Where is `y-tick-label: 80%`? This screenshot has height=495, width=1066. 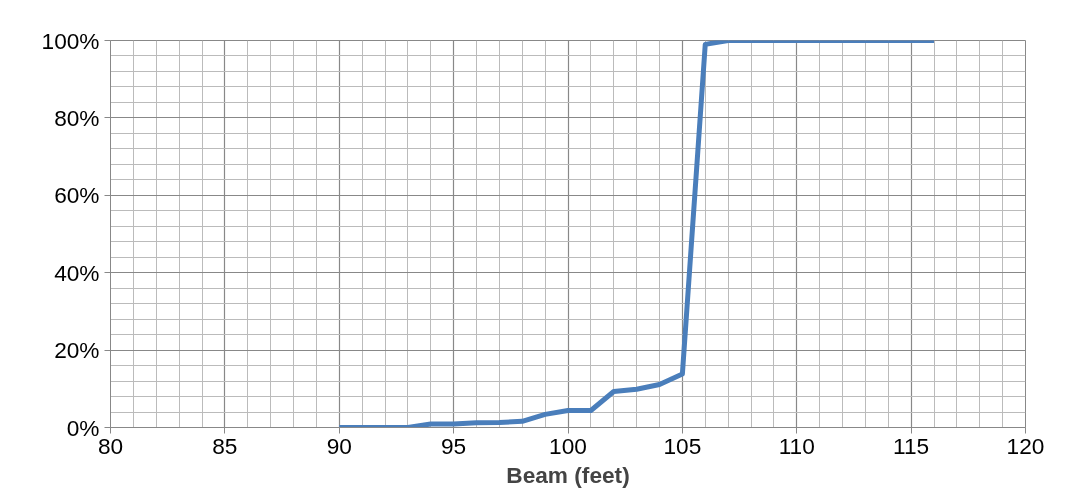
y-tick-label: 80% is located at coordinates (77, 117).